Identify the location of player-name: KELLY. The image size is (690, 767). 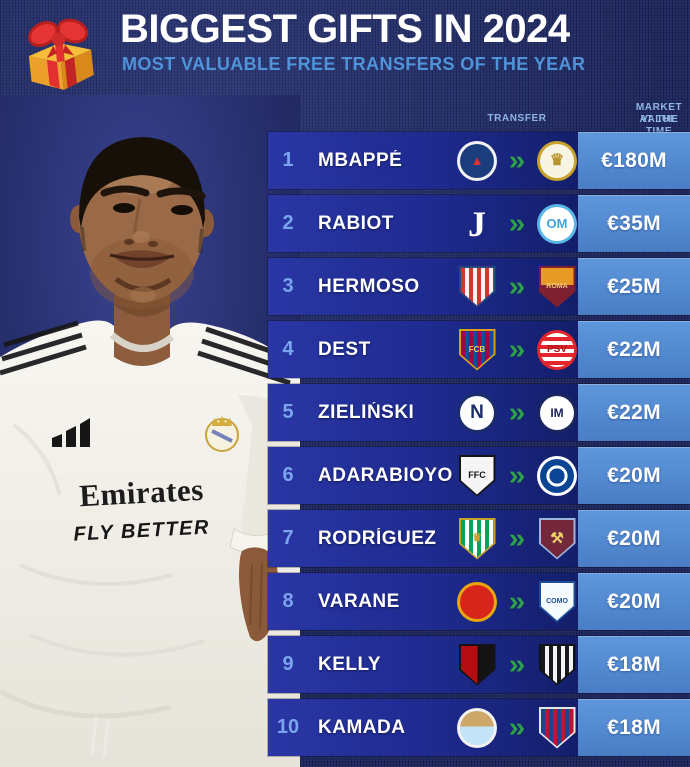
(350, 664).